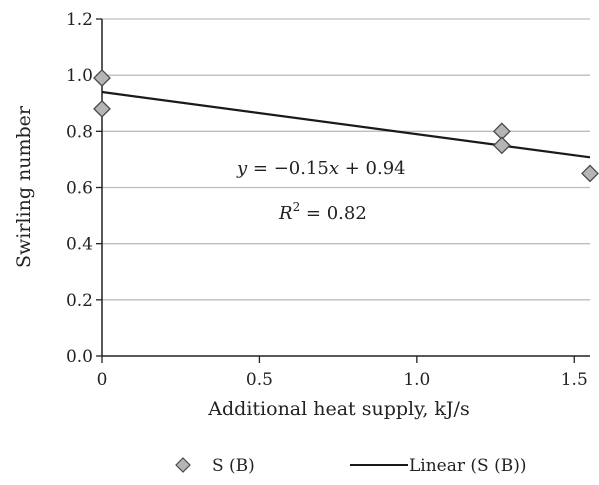 The width and height of the screenshot is (599, 485). Describe the element at coordinates (24, 186) in the screenshot. I see `y-axis-title: Swirling number` at that location.